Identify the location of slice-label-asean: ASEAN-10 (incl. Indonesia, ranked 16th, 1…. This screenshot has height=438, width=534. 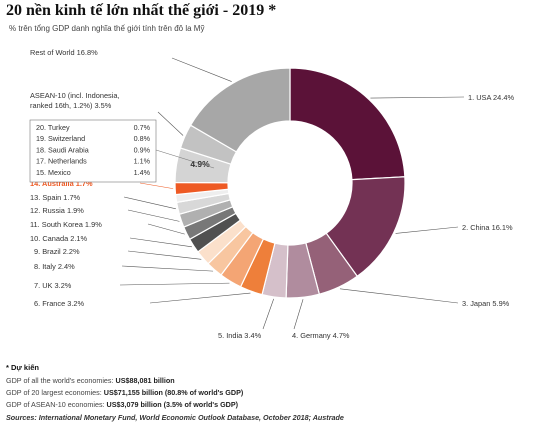
(75, 100).